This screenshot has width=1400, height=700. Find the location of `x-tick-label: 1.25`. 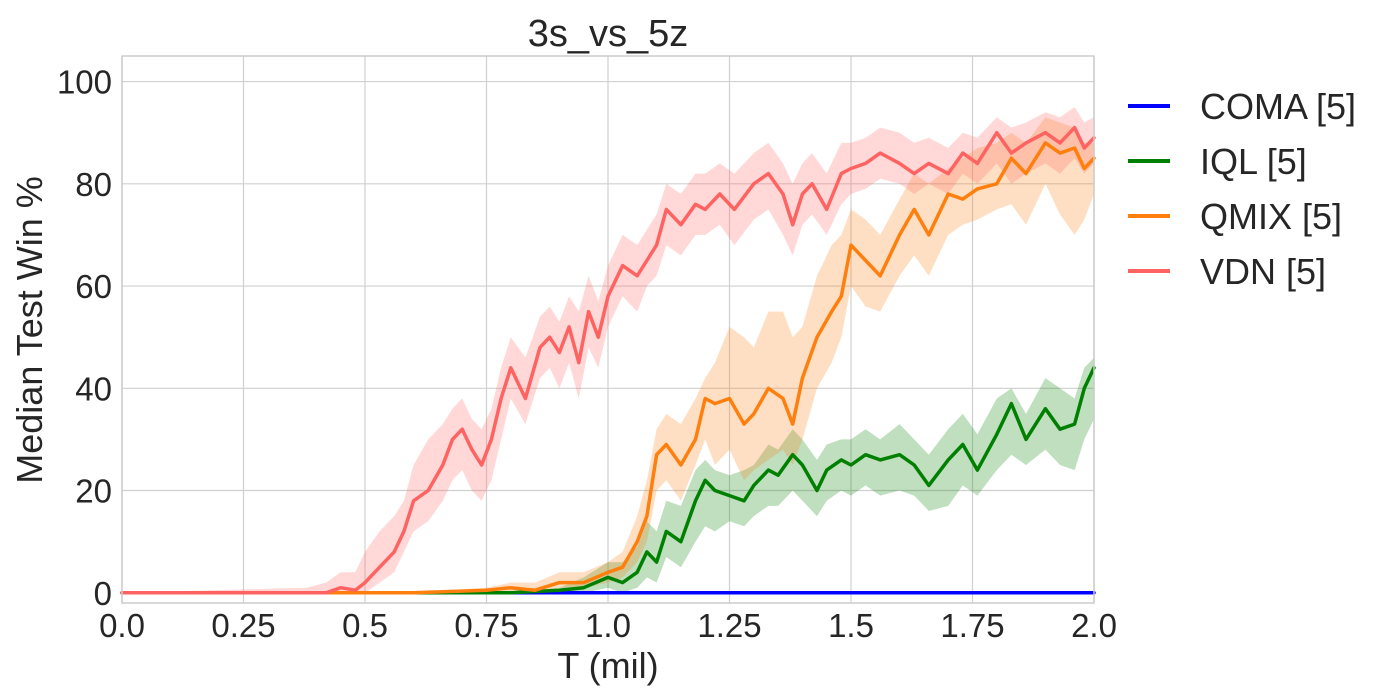

x-tick-label: 1.25 is located at coordinates (729, 625).